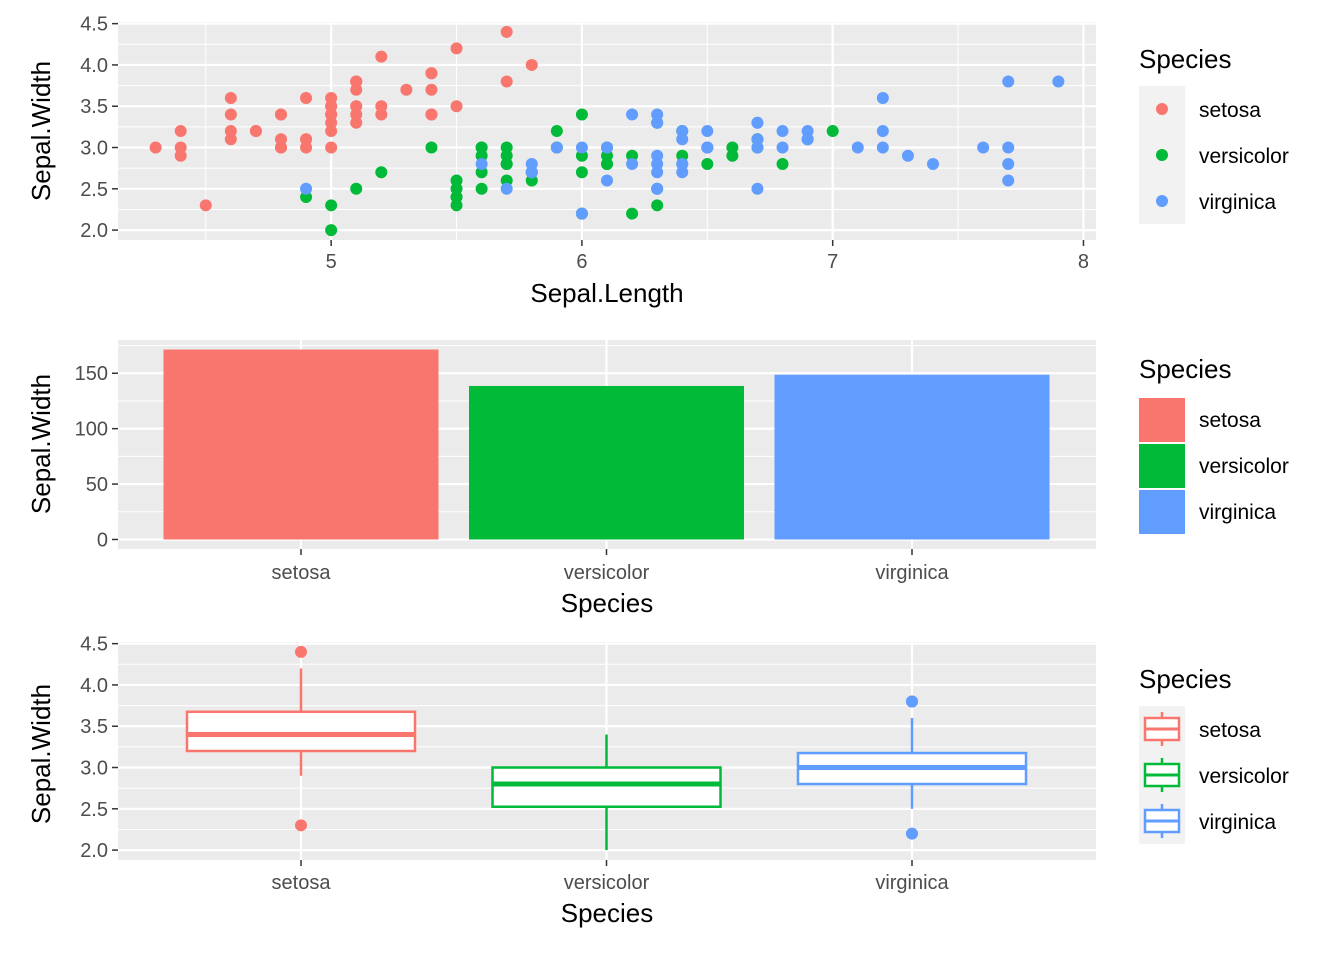  I want to click on scatter-x-axis-label: Sepal.Length, so click(606, 293).